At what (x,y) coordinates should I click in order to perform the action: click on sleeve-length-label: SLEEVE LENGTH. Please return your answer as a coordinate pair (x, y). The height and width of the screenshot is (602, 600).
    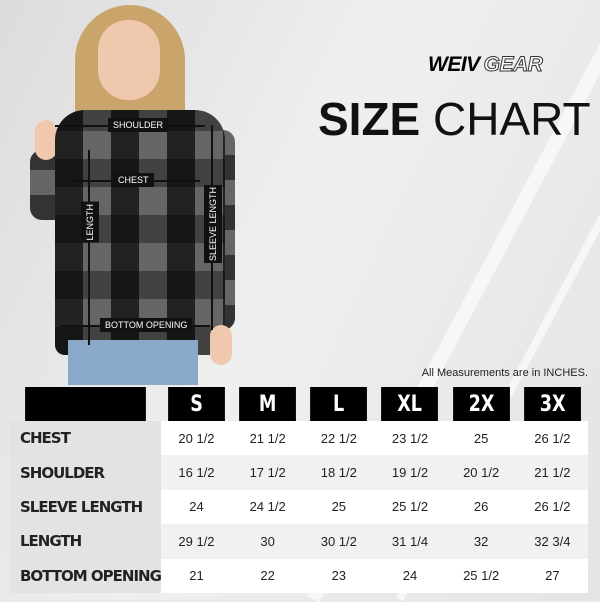
    Looking at the image, I should click on (213, 224).